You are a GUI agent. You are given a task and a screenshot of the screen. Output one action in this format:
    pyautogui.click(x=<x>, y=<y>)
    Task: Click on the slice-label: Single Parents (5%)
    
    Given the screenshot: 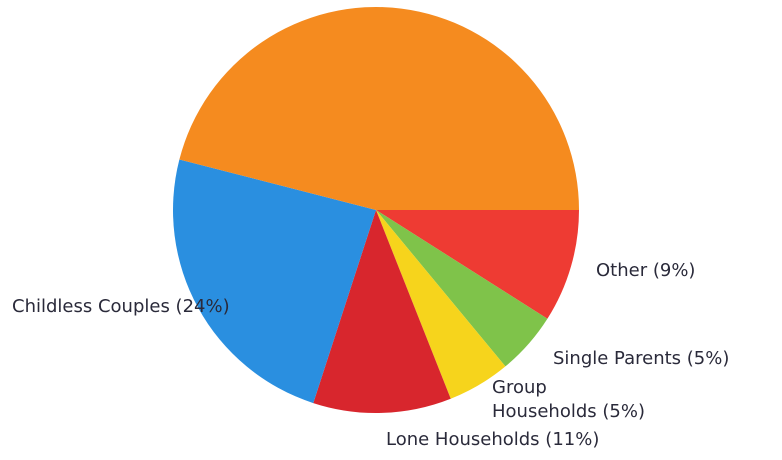 What is the action you would take?
    pyautogui.click(x=641, y=358)
    